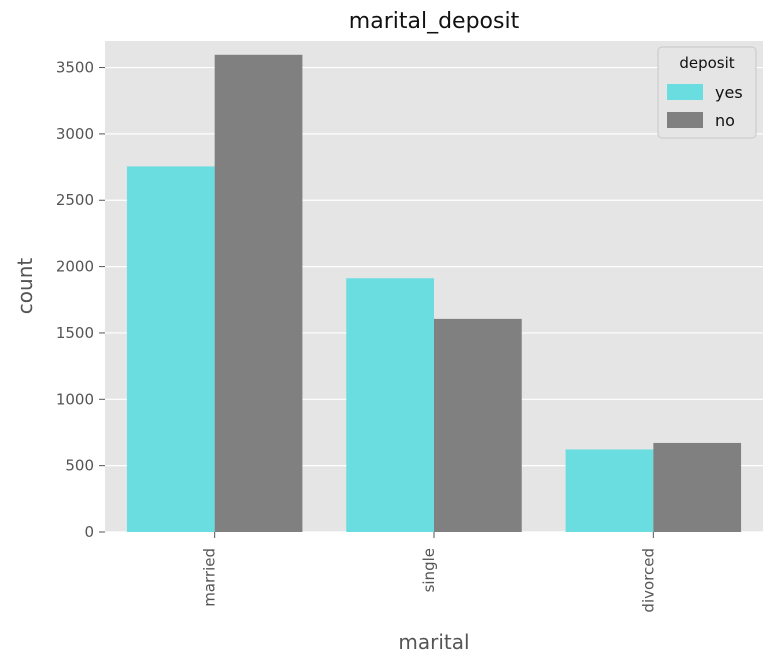 The image size is (776, 668). What do you see at coordinates (685, 92) in the screenshot?
I see `legend-swatch-yes` at bounding box center [685, 92].